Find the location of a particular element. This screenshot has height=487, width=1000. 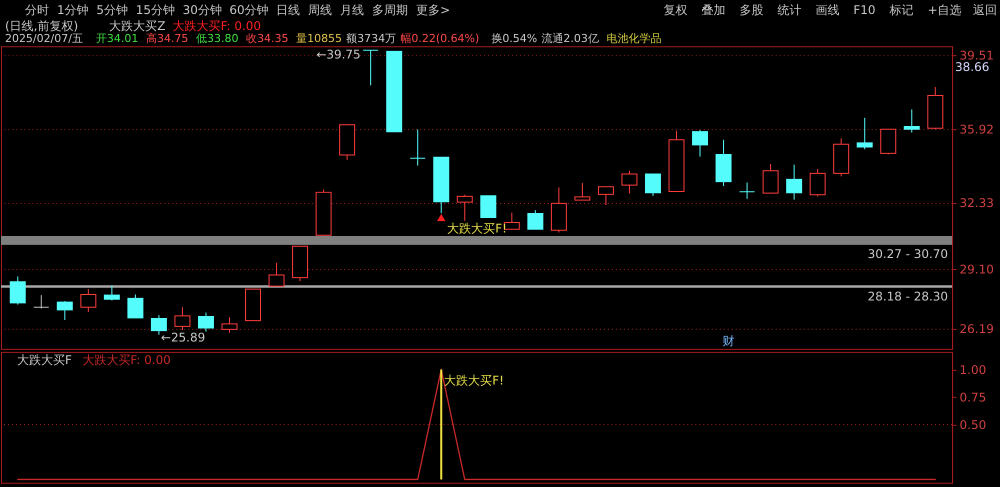

chart-title: (日线,前复权) is located at coordinates (41, 26).